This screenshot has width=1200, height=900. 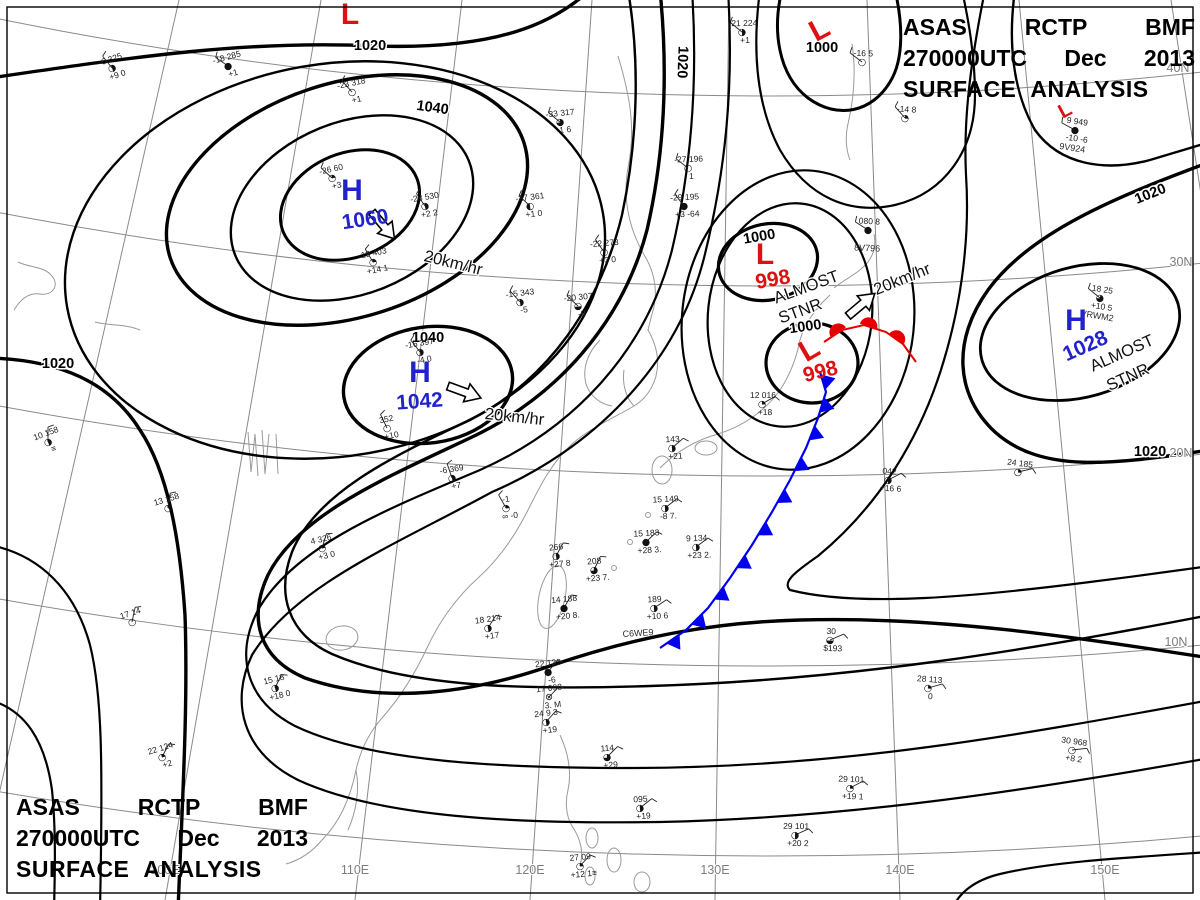 I want to click on station-data-upper: 28 113, so click(x=930, y=679).